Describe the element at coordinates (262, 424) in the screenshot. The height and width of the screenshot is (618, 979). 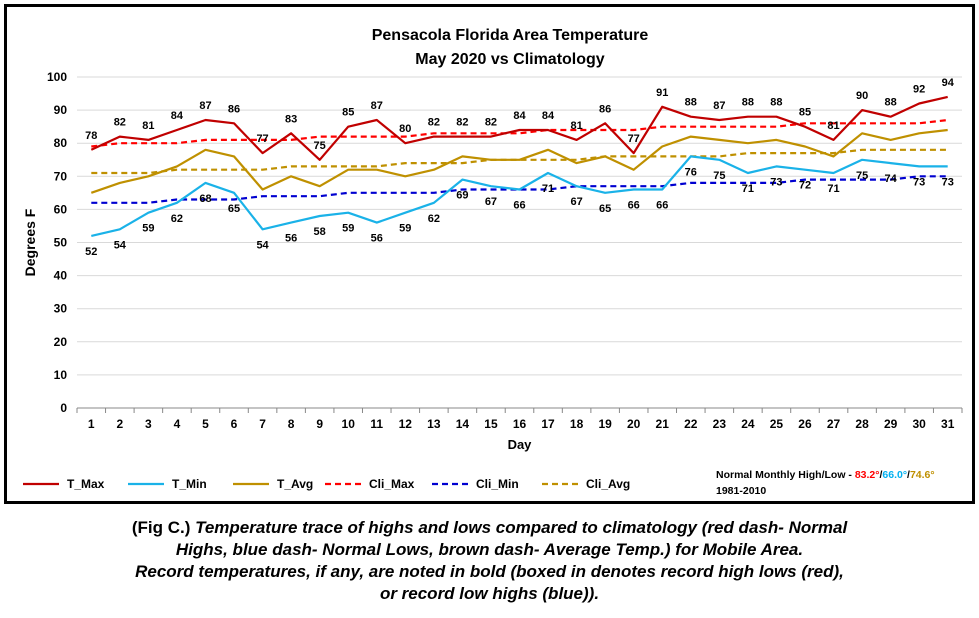
I see `x-tick-label: 7` at that location.